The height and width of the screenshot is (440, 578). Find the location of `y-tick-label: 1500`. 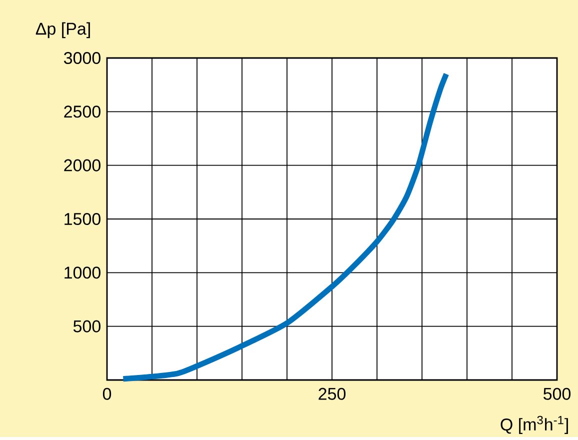

y-tick-label: 1500 is located at coordinates (82, 219).